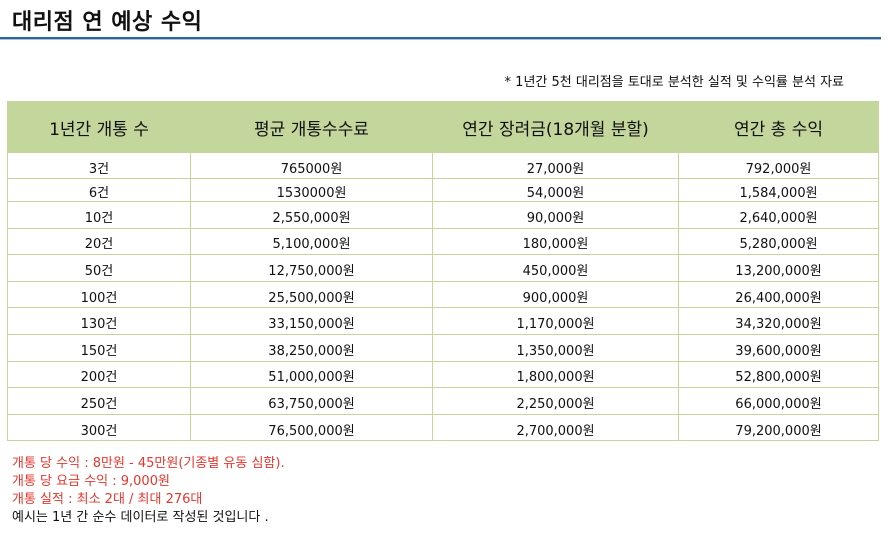 The image size is (888, 537). I want to click on cell-activations: 250건, so click(99, 401).